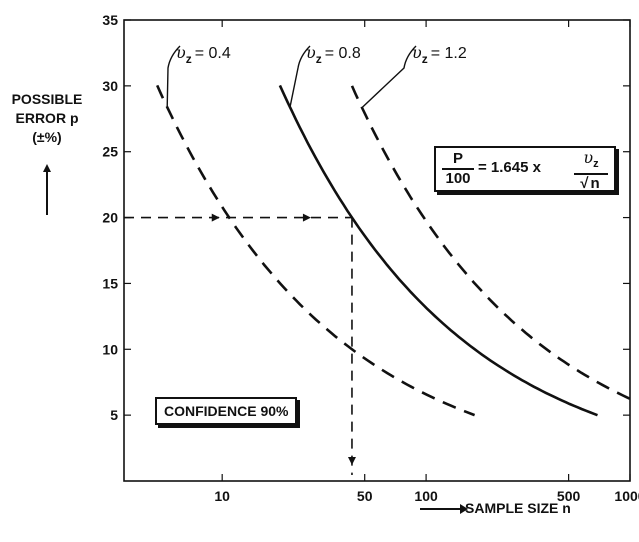  Describe the element at coordinates (509, 167) in the screenshot. I see `formula-middle: = 1.645 x` at that location.